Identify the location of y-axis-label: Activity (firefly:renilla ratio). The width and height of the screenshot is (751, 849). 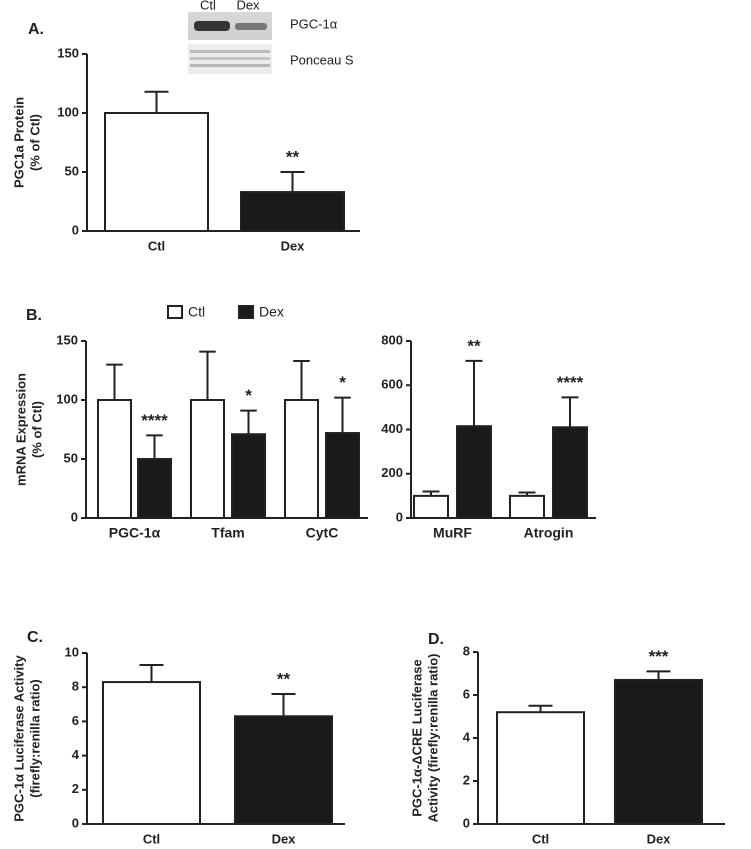
(432, 737).